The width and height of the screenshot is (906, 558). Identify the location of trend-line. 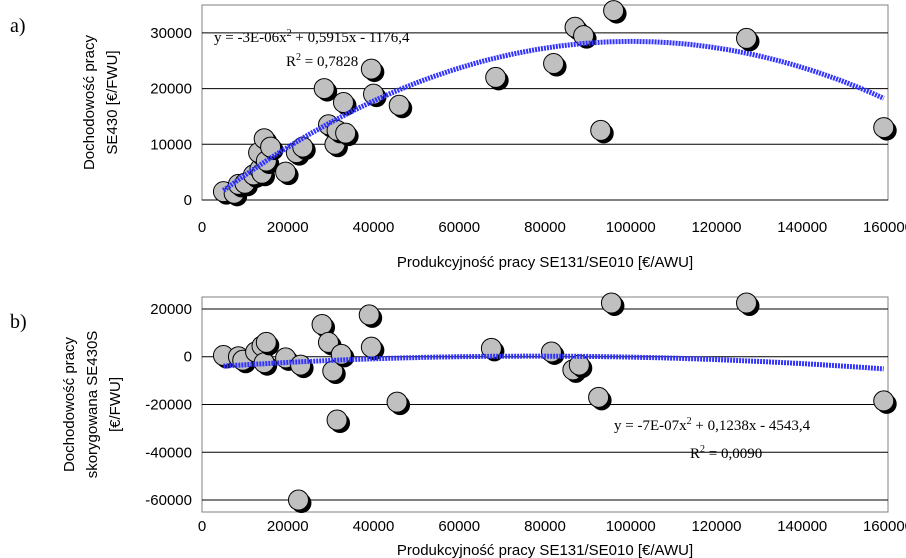
(553, 362).